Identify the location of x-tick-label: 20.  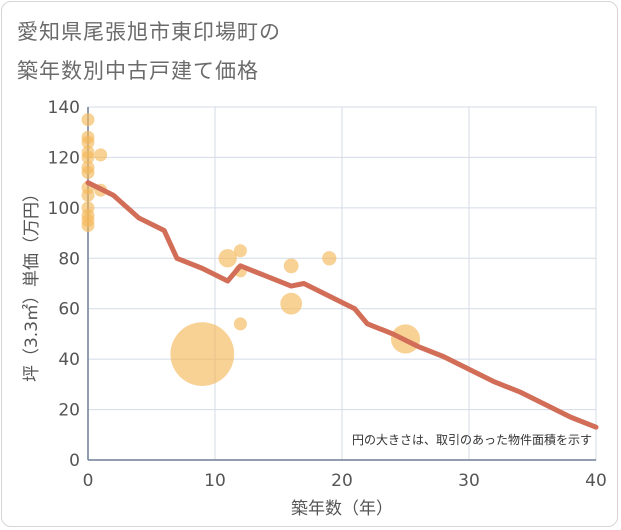
(342, 481).